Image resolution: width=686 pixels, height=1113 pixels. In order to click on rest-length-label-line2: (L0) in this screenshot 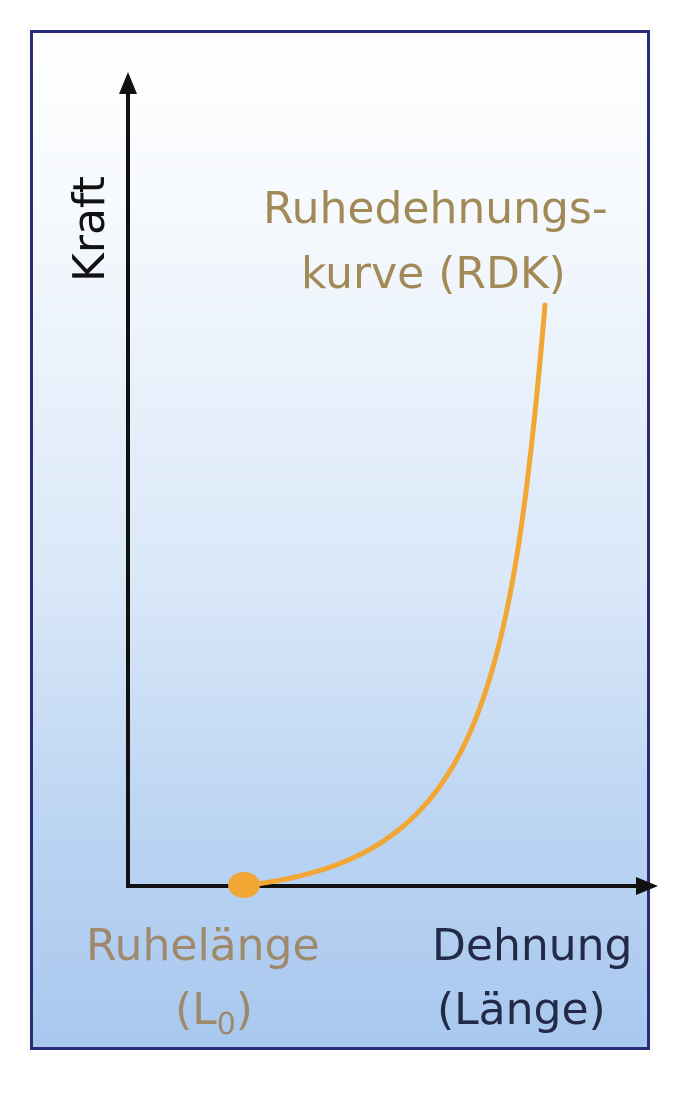, I will do `click(214, 1013)`.